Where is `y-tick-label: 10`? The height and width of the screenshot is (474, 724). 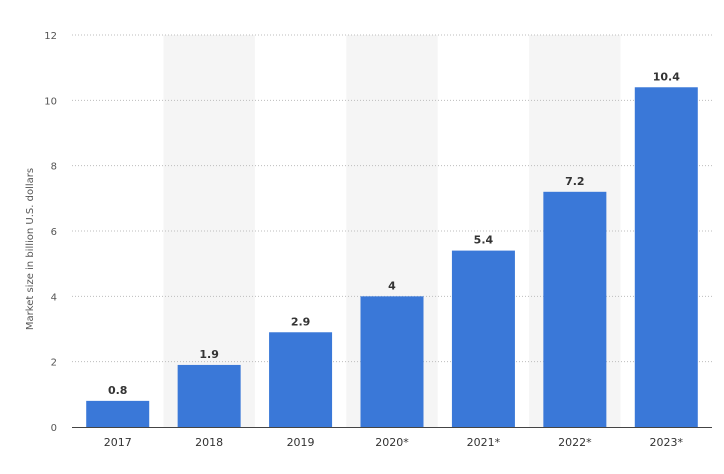
y-tick-label: 10 is located at coordinates (50, 101).